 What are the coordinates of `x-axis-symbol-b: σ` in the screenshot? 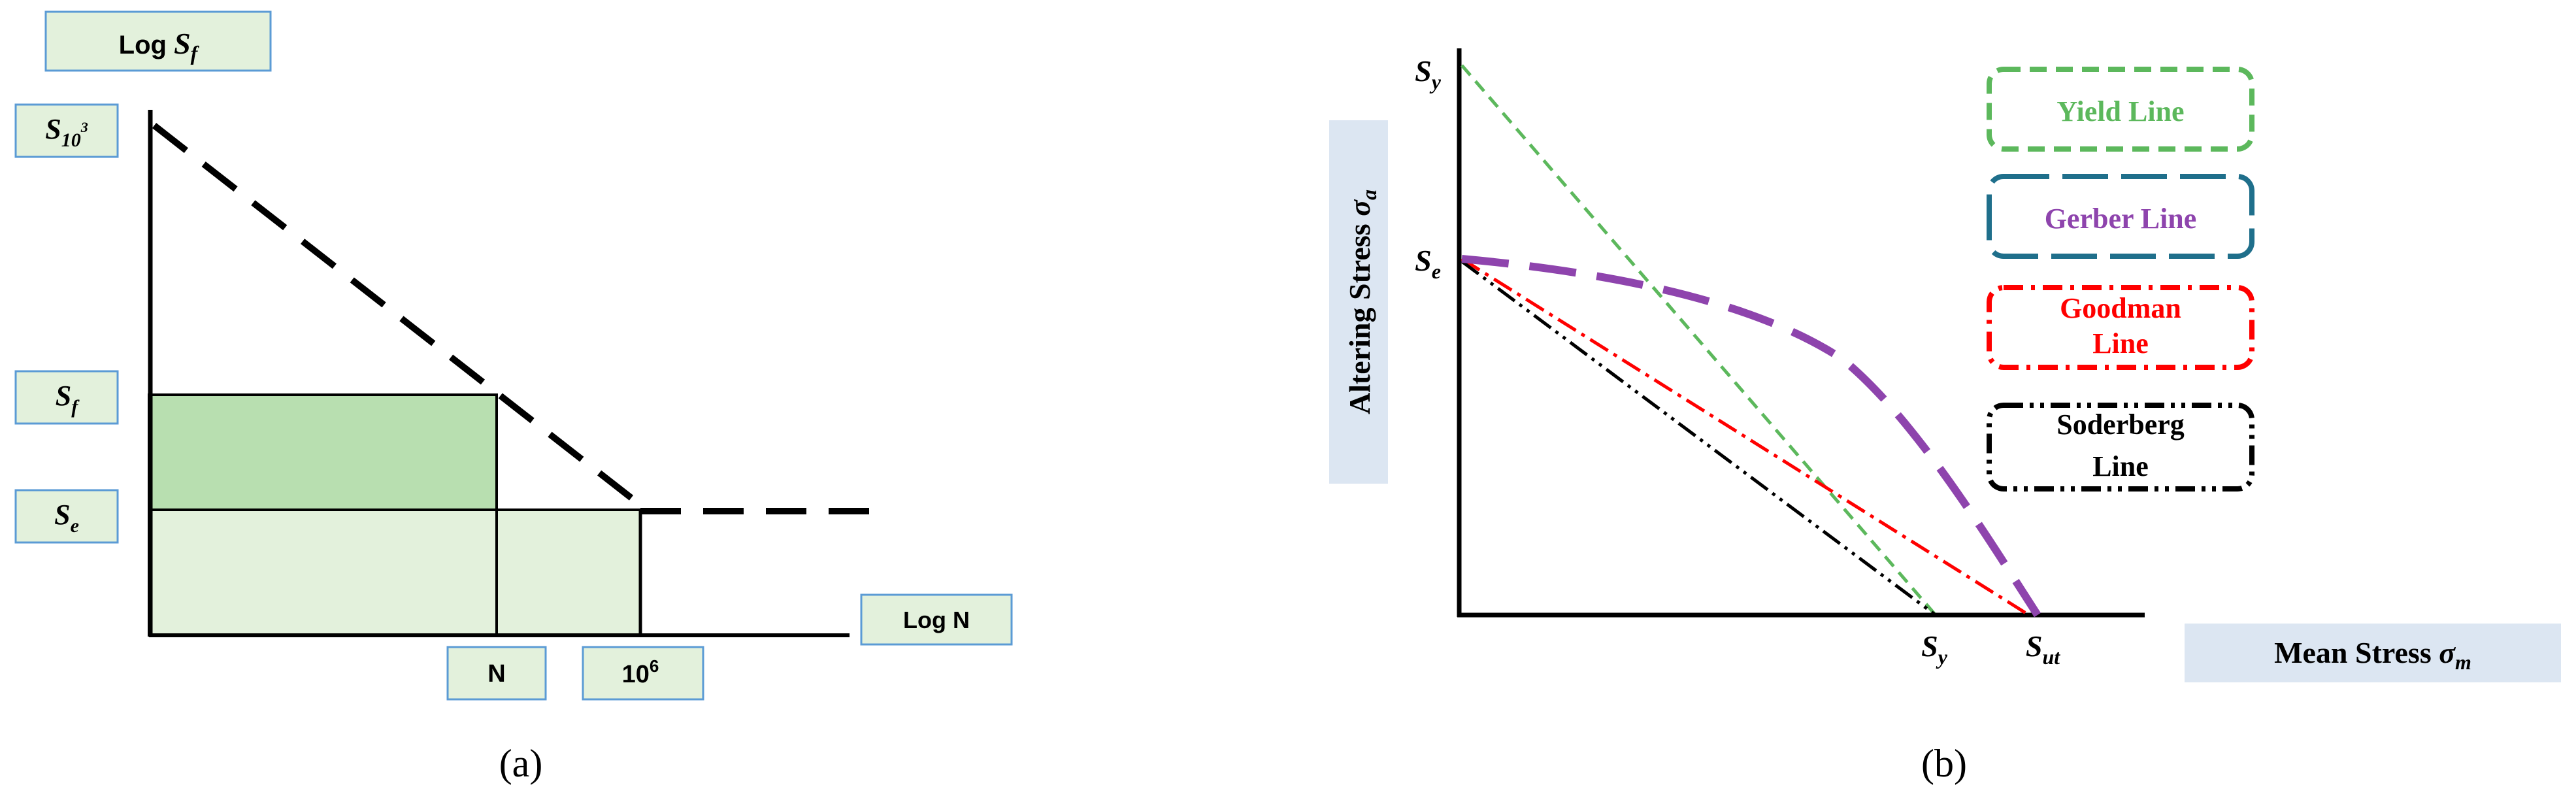 It's located at (2447, 652).